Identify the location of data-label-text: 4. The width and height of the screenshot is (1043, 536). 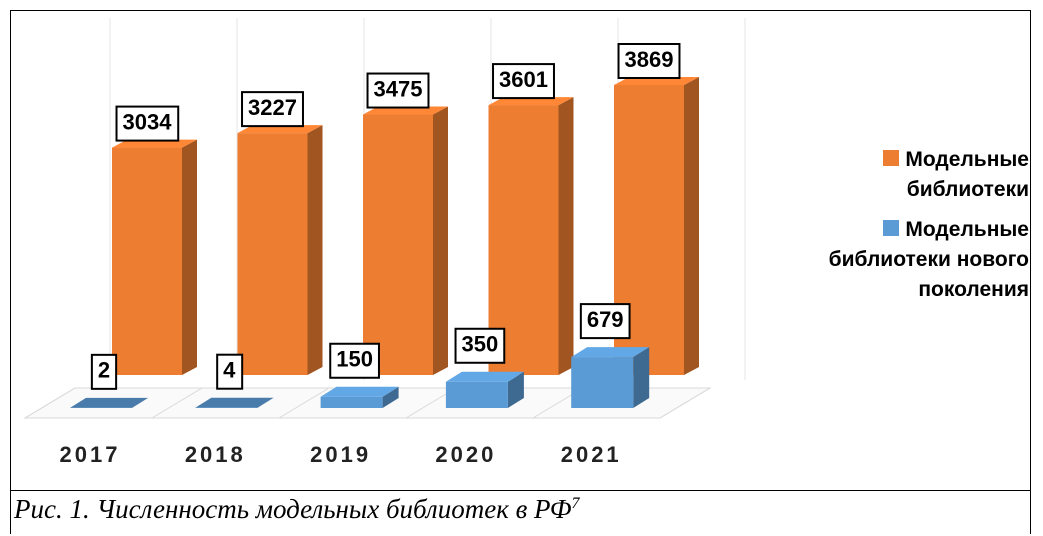
(229, 370).